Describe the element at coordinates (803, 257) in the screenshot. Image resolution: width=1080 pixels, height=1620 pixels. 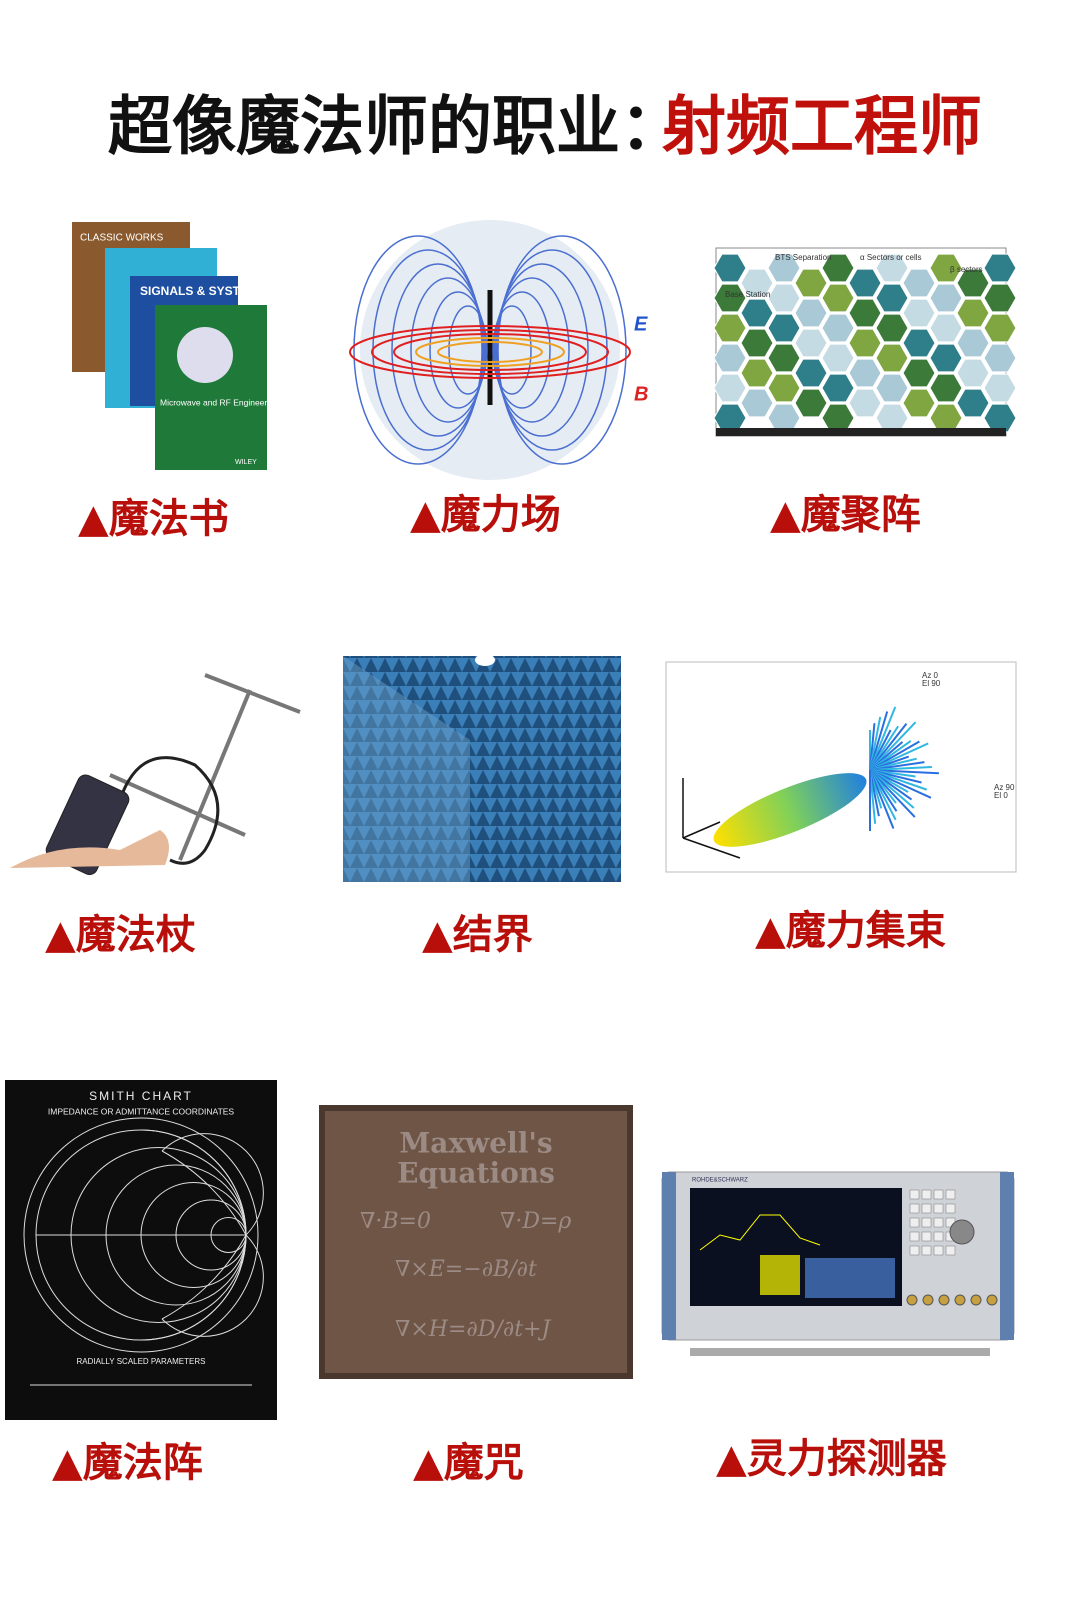
I see `hex-label: BTS Separation` at that location.